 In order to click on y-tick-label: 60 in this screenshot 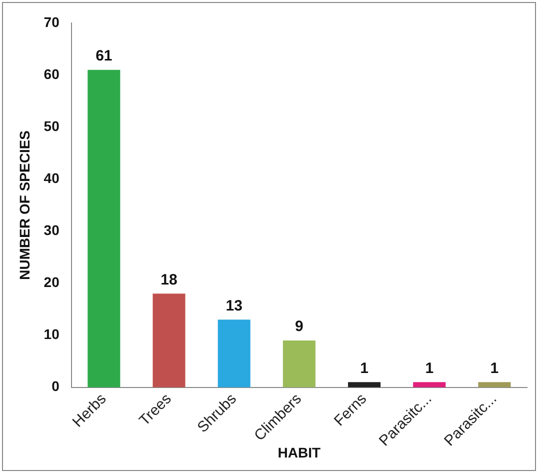, I will do `click(52, 74)`.